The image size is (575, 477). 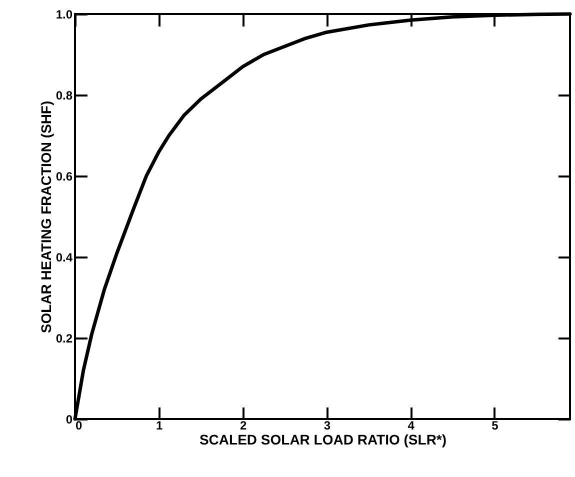 What do you see at coordinates (160, 425) in the screenshot?
I see `x-tick-label: 1` at bounding box center [160, 425].